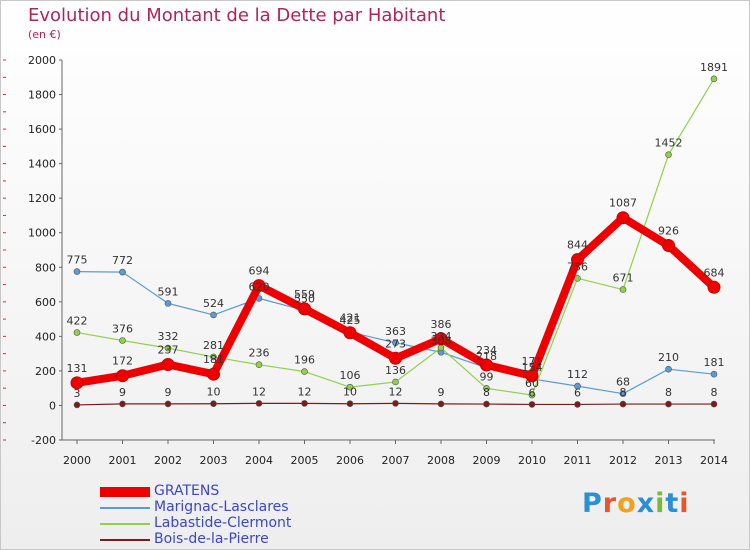 The height and width of the screenshot is (550, 750). Describe the element at coordinates (211, 539) in the screenshot. I see `legend-label: Bois-de-la-Pierre` at that location.